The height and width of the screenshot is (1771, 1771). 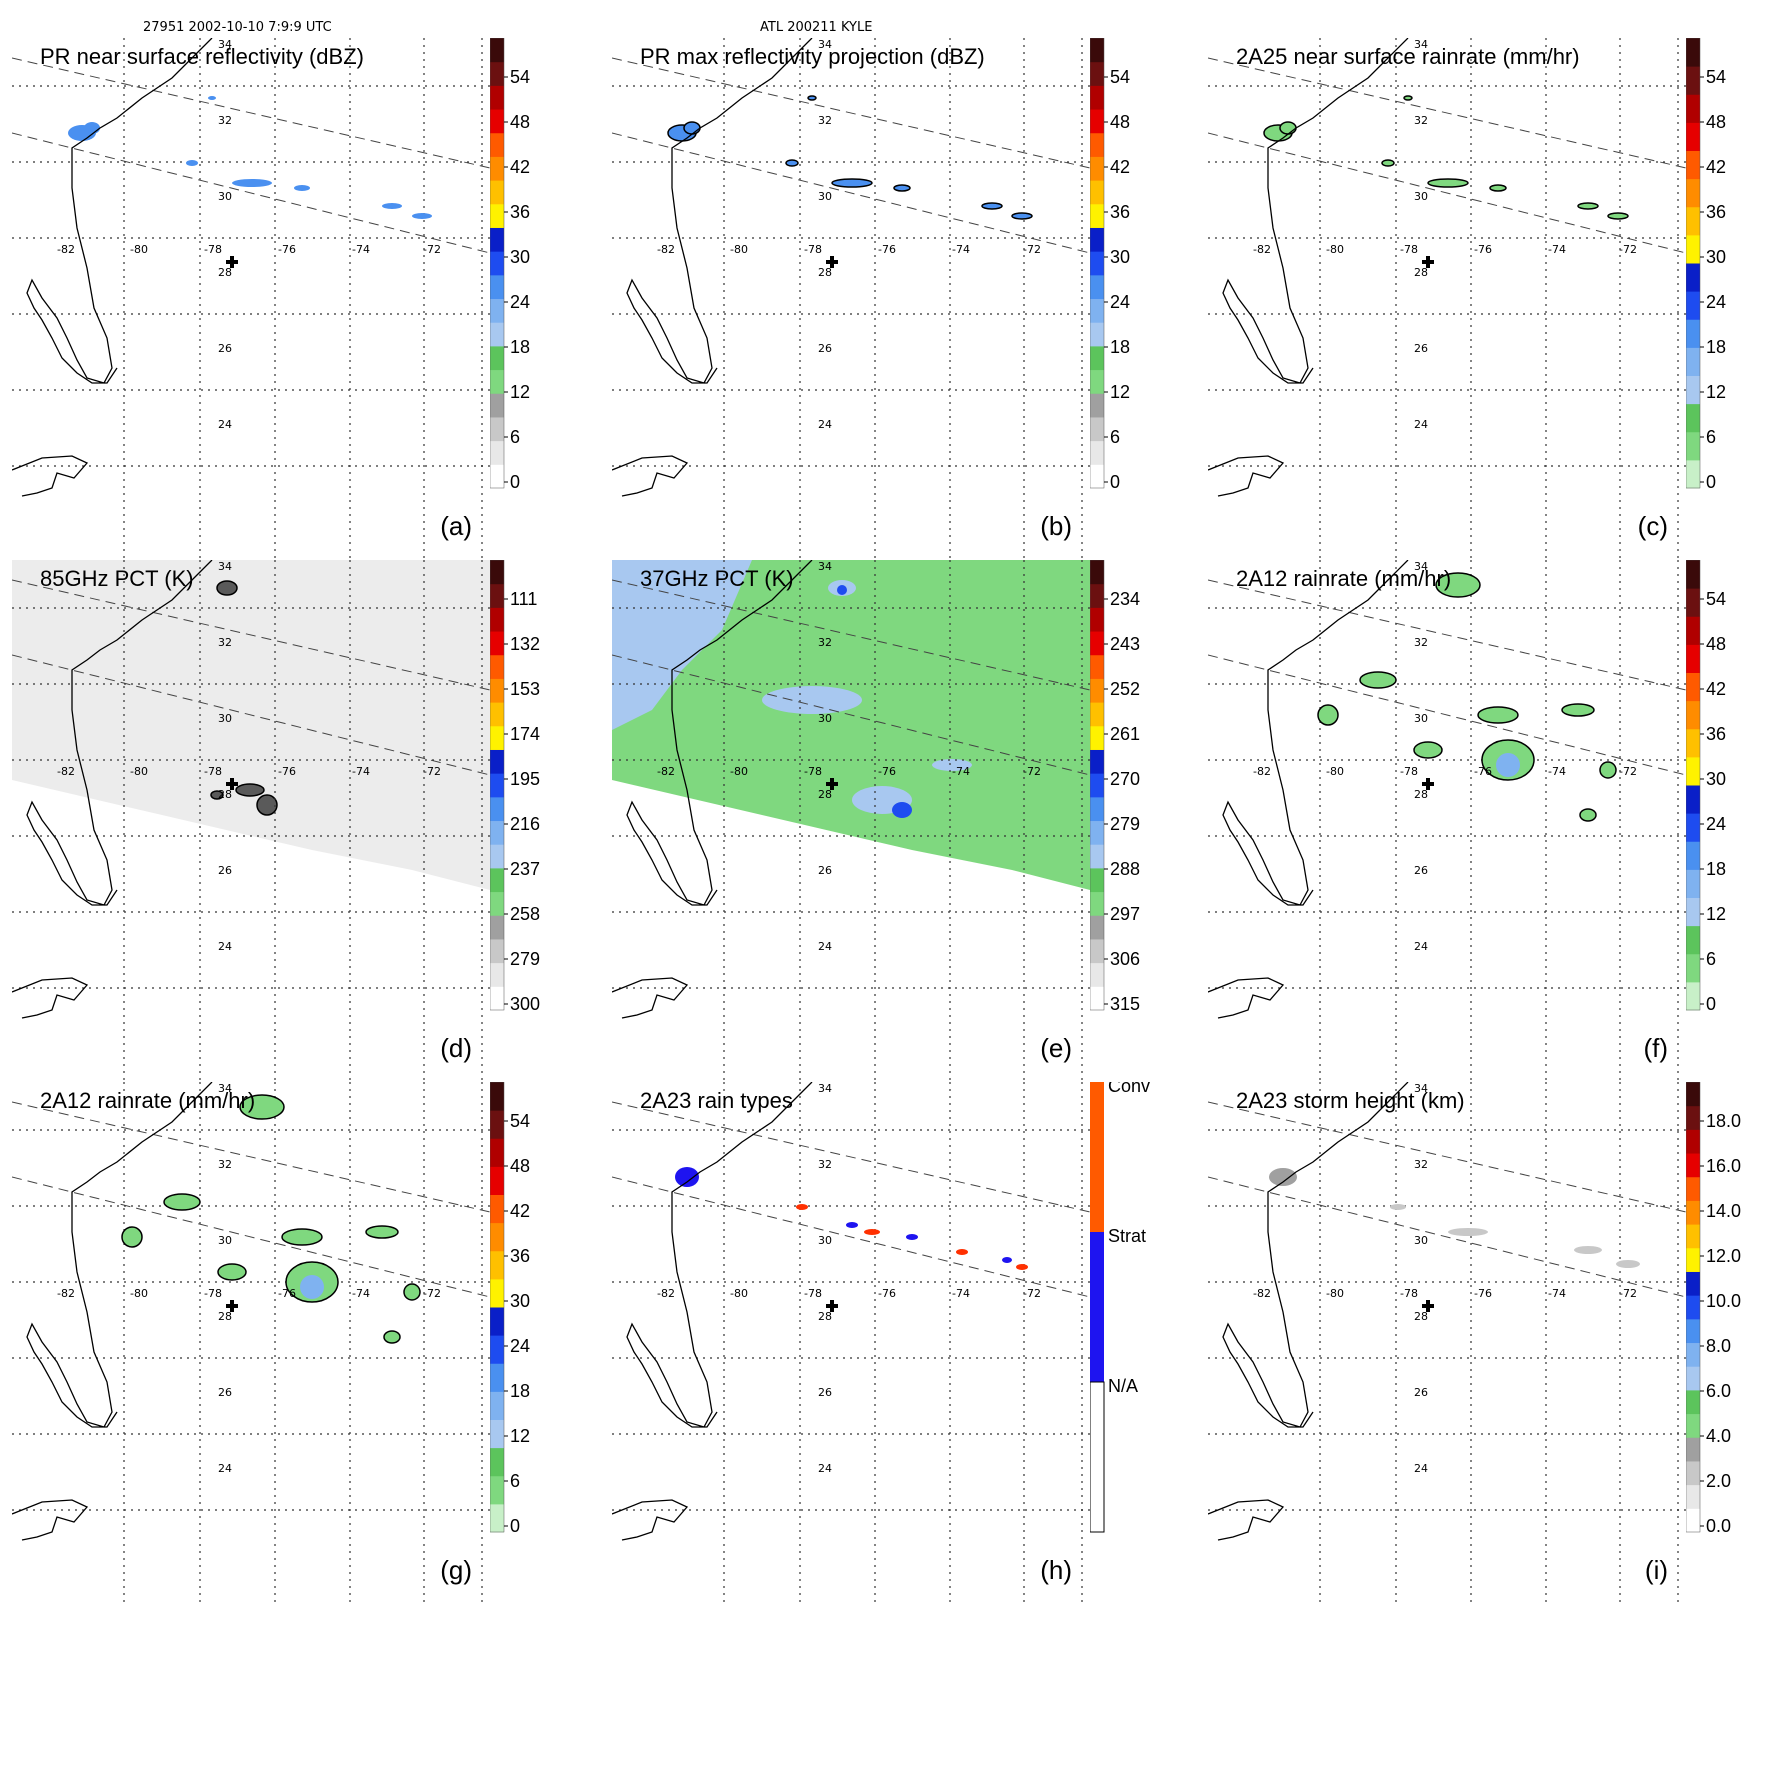 What do you see at coordinates (1723, 1121) in the screenshot?
I see `cb-tick-label: 18.0` at bounding box center [1723, 1121].